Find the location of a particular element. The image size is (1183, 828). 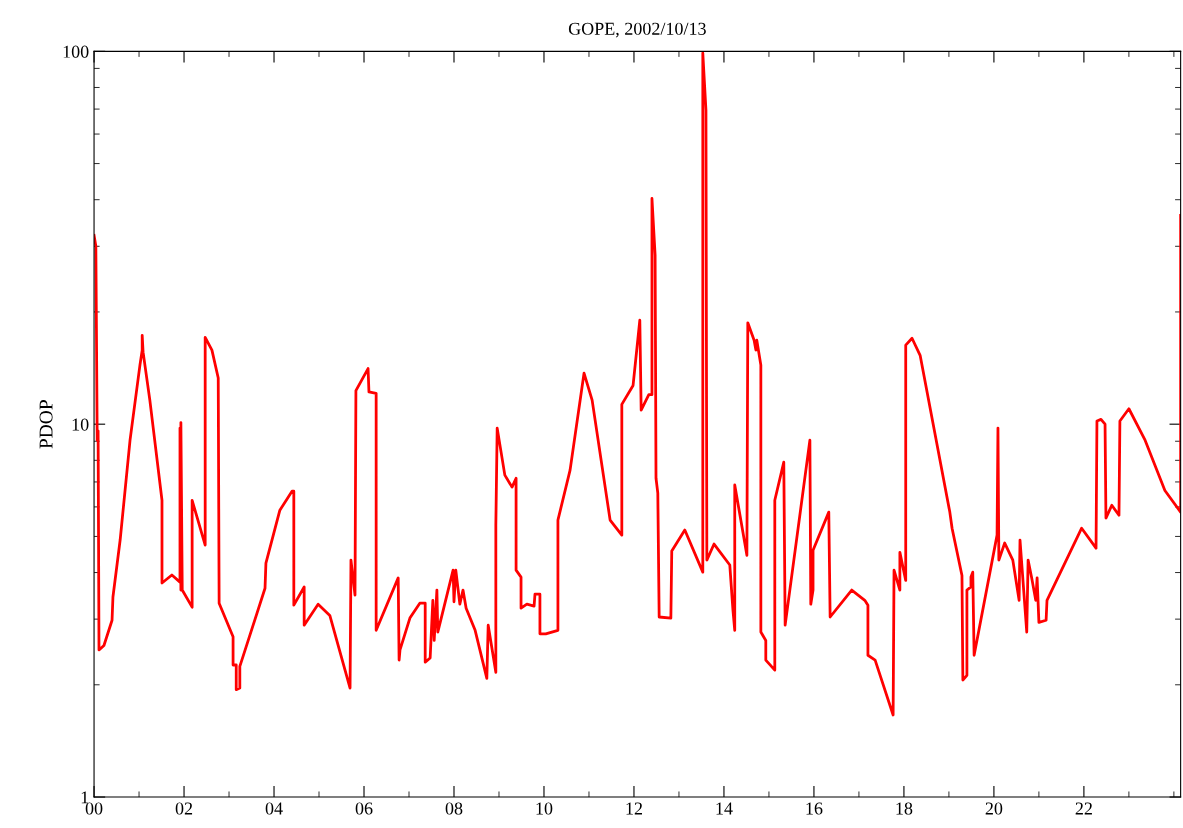

x-tick-label: 20 is located at coordinates (994, 808).